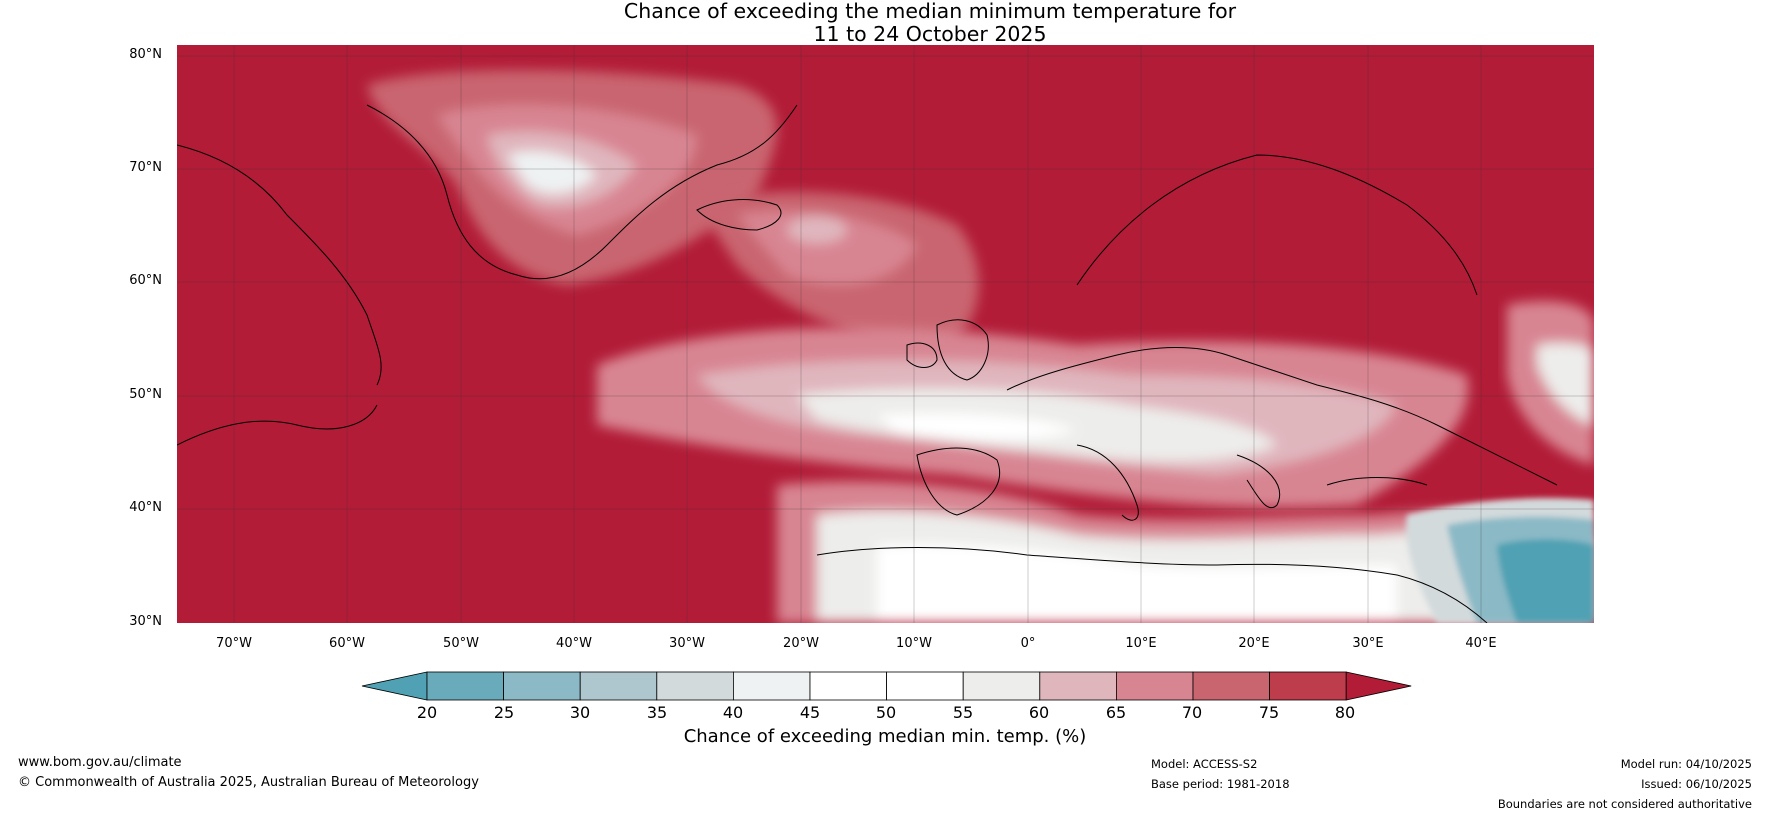  Describe the element at coordinates (1039, 712) in the screenshot. I see `colorbar-tick-60: 60` at that location.